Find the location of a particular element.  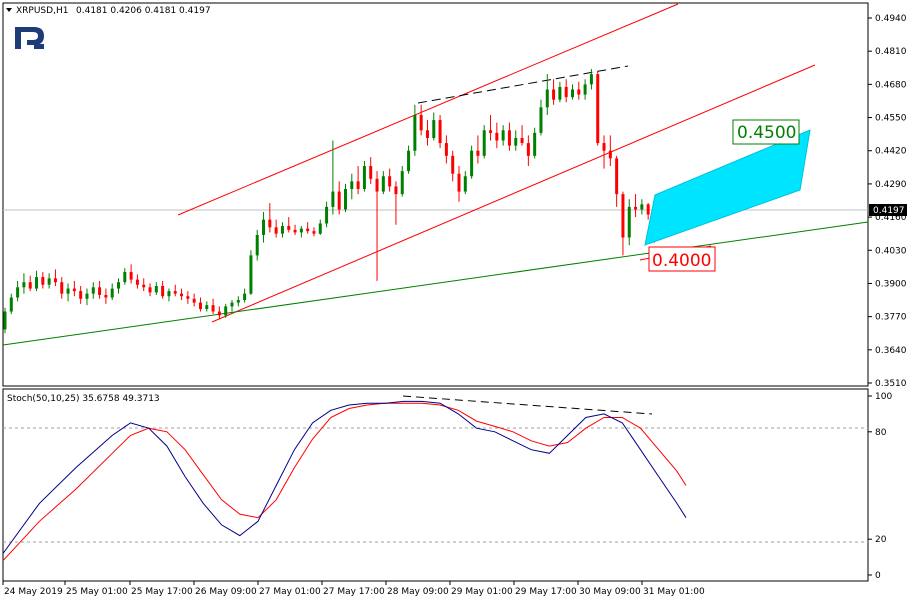

price-tick-label: 0.4680 is located at coordinates (891, 85).